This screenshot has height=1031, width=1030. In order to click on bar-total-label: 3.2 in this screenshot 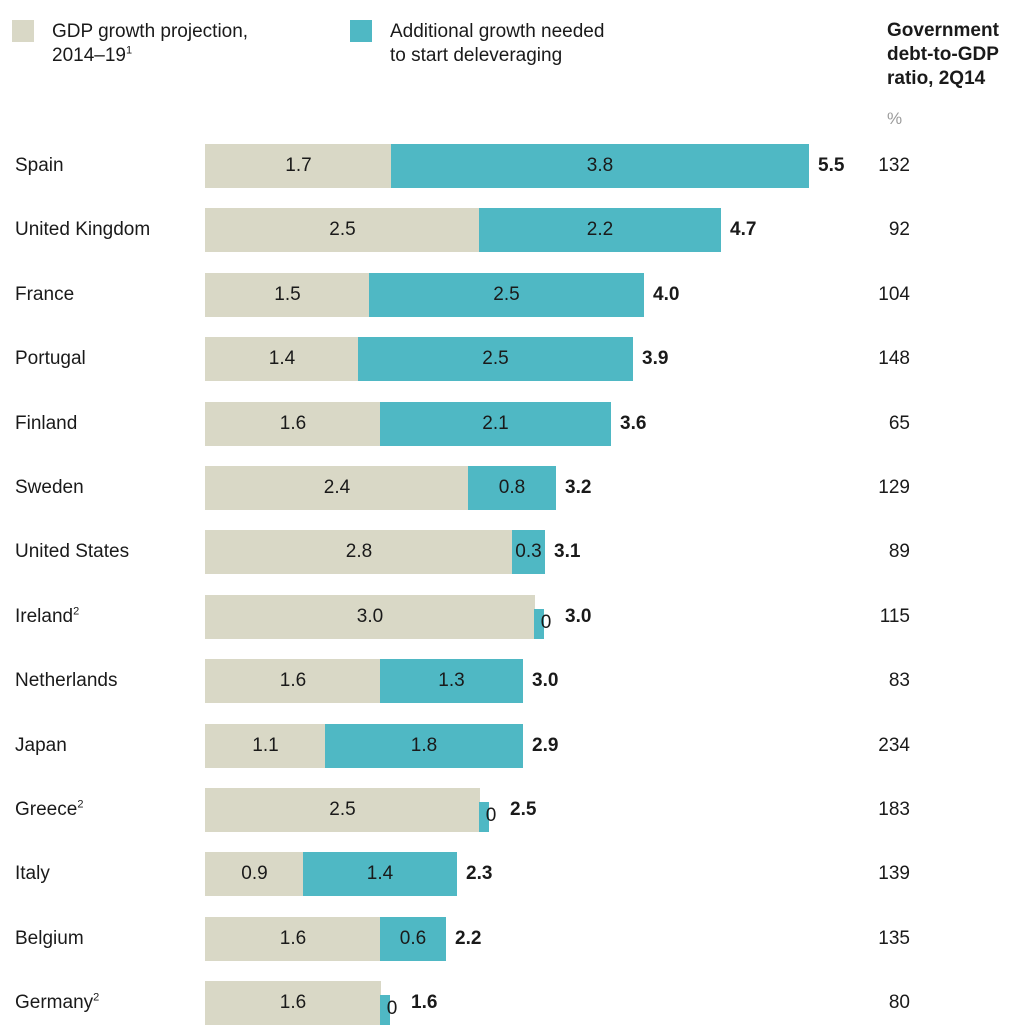, I will do `click(578, 487)`.